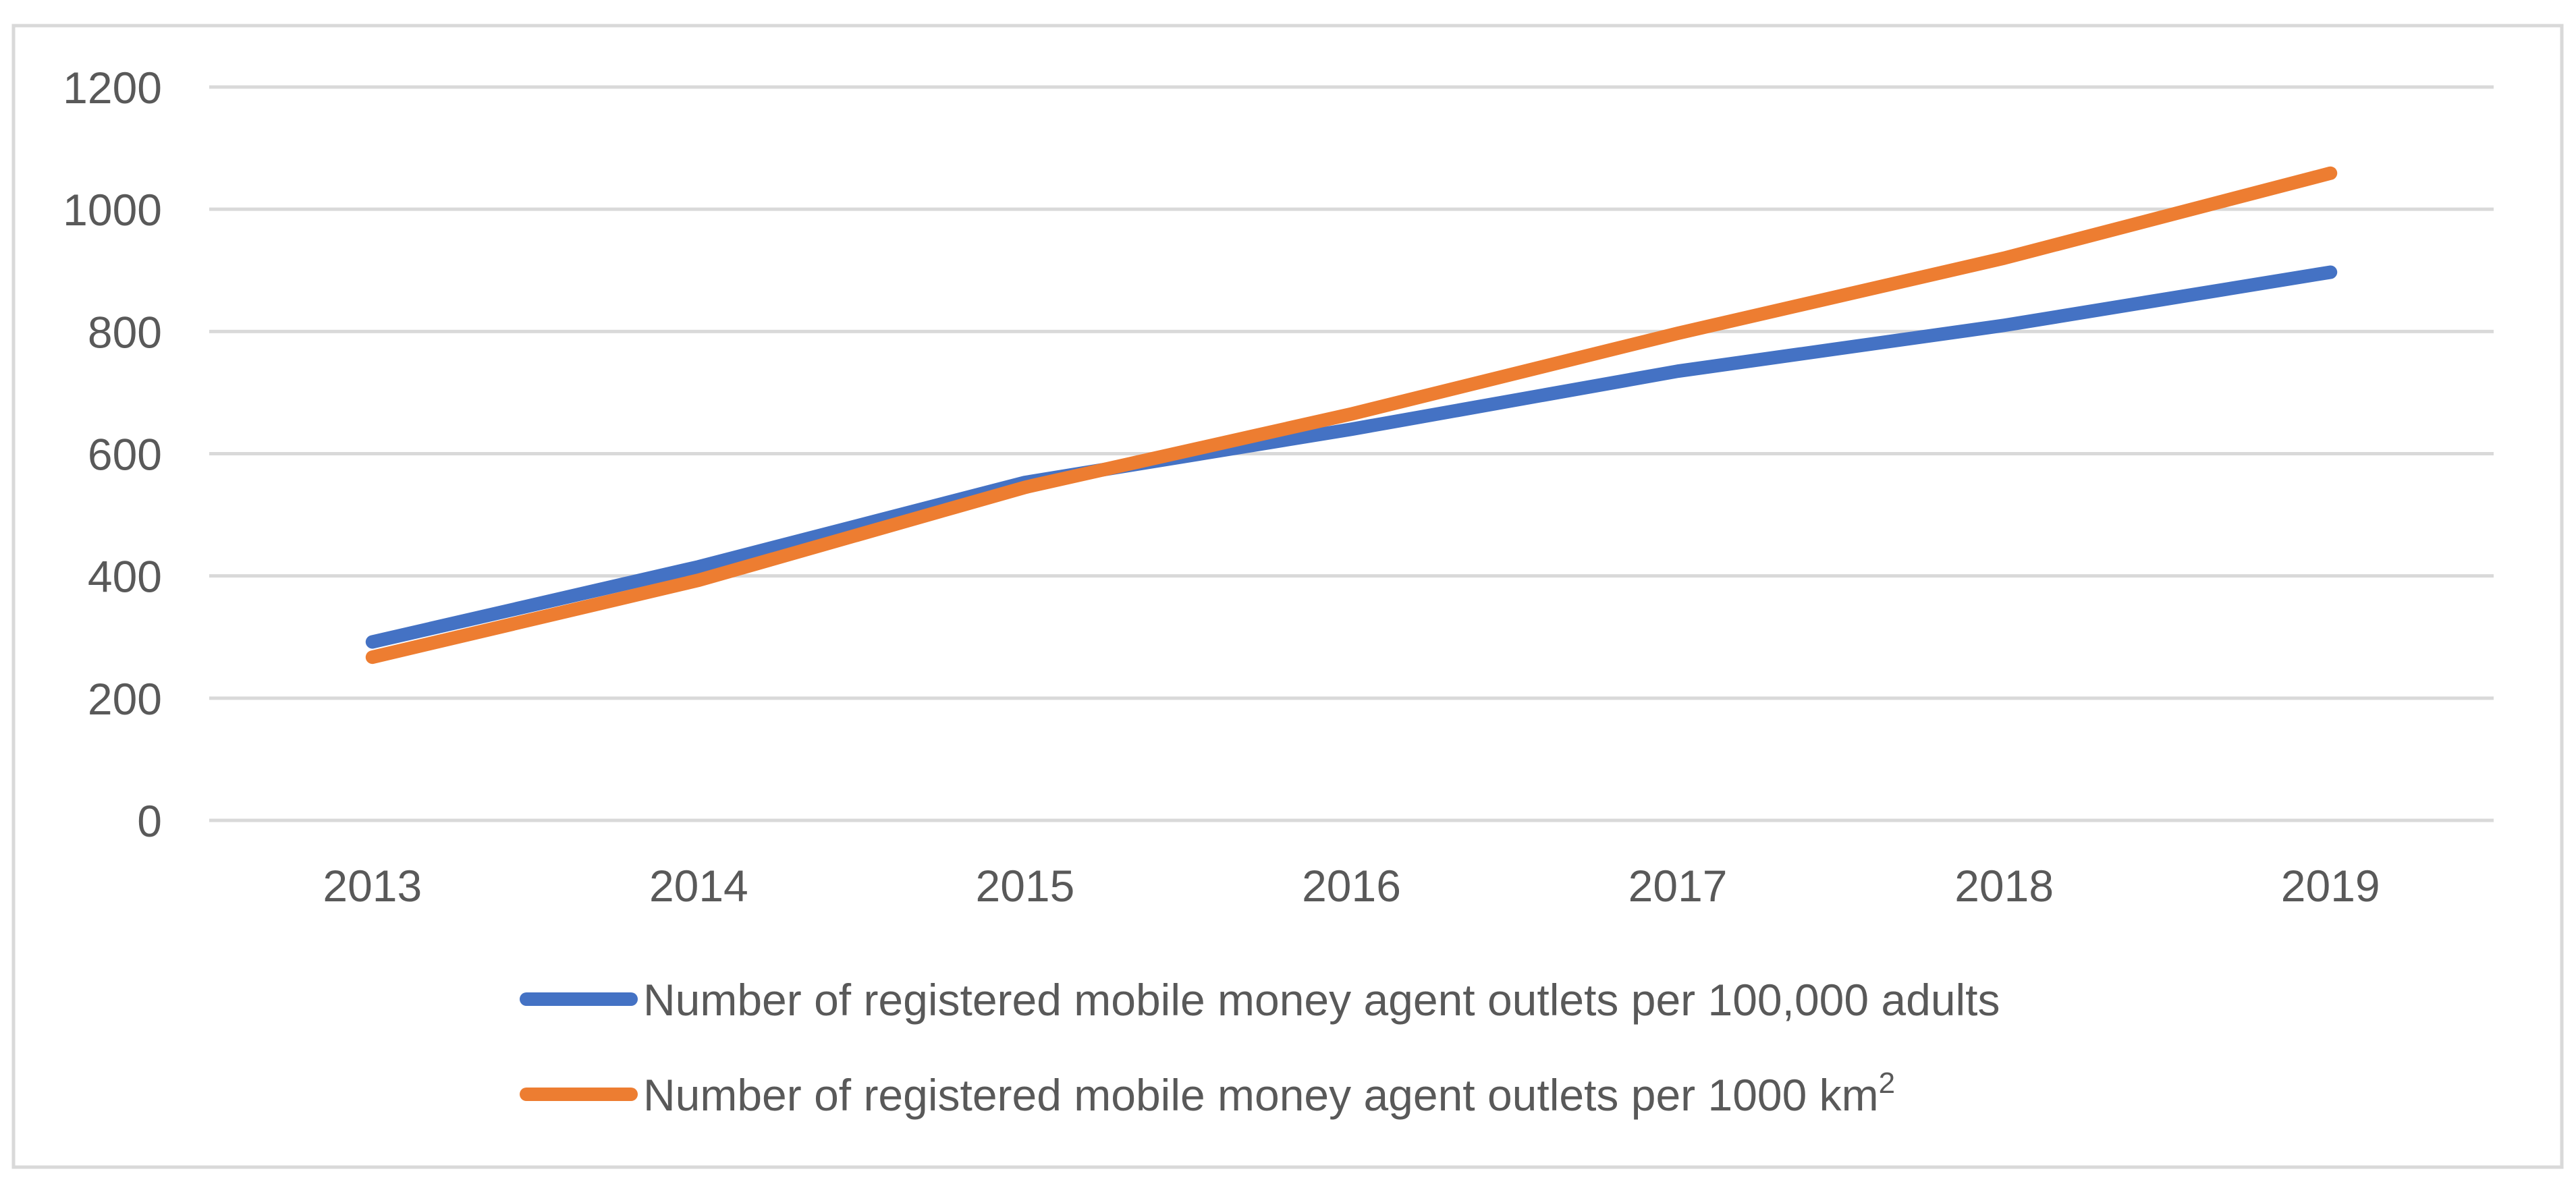  Describe the element at coordinates (125, 699) in the screenshot. I see `y-tick-label-200: 200` at that location.